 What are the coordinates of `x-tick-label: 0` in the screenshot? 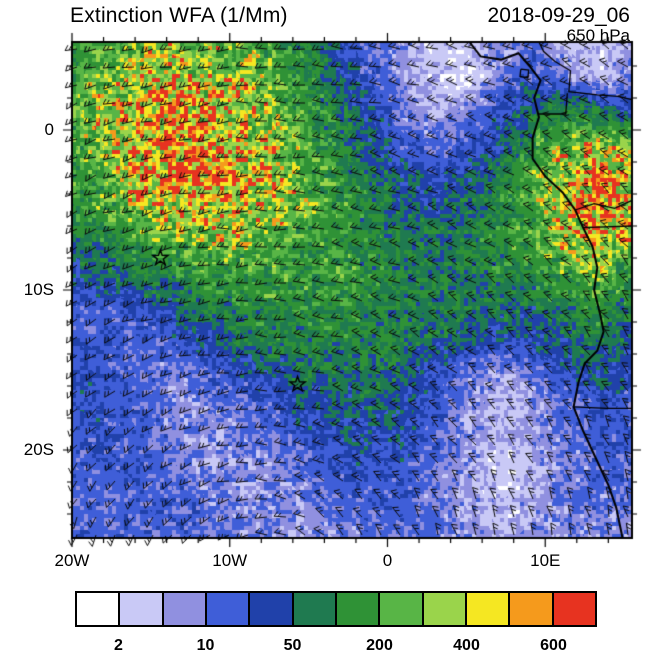 It's located at (387, 560).